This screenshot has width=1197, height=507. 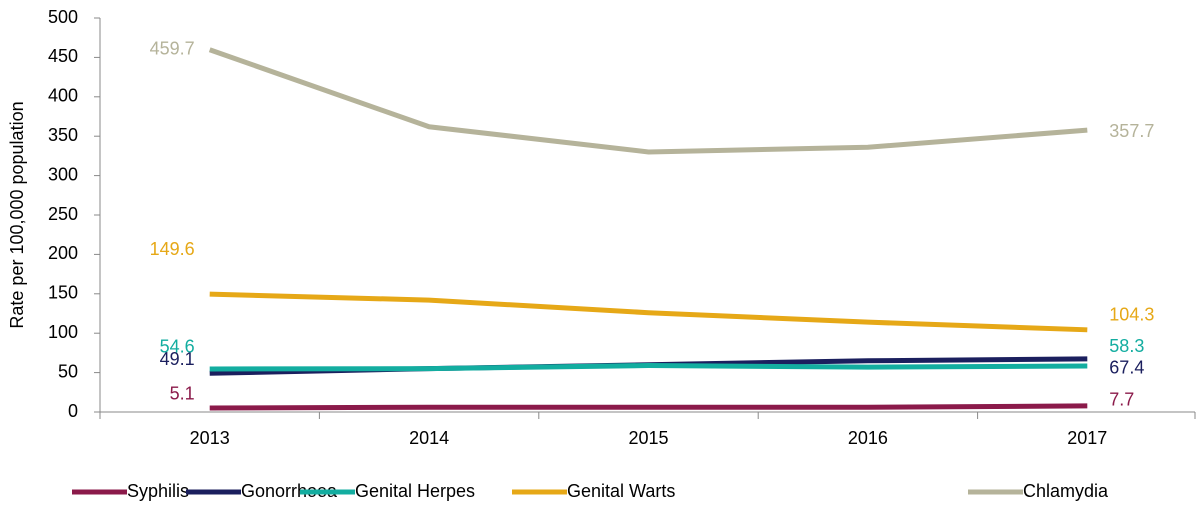 What do you see at coordinates (1131, 315) in the screenshot?
I see `data-label: 104.3` at bounding box center [1131, 315].